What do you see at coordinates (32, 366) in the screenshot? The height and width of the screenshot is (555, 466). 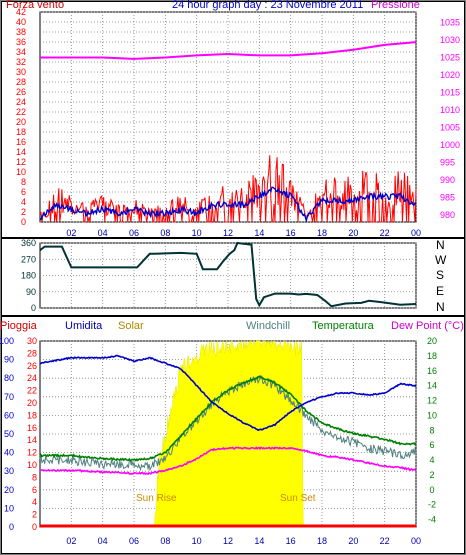 I see `rain-tick-label: 26` at bounding box center [32, 366].